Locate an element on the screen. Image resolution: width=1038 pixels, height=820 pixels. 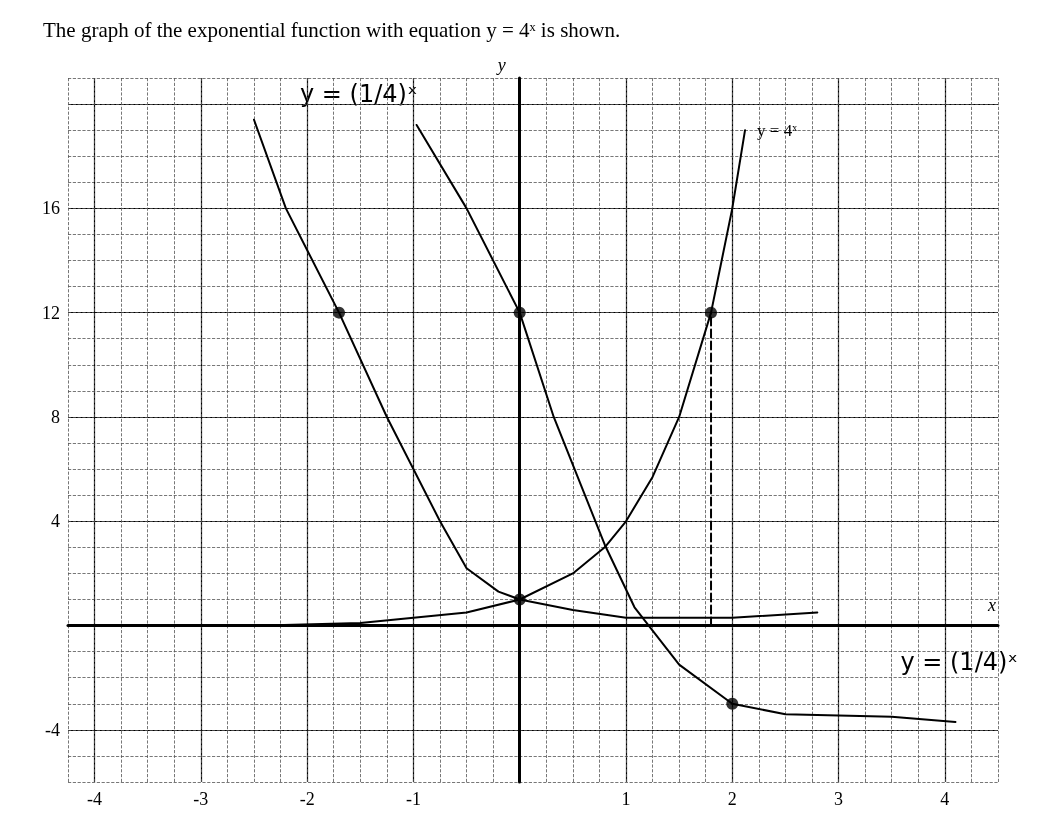
y-axis-title: y is located at coordinates (500, 65).